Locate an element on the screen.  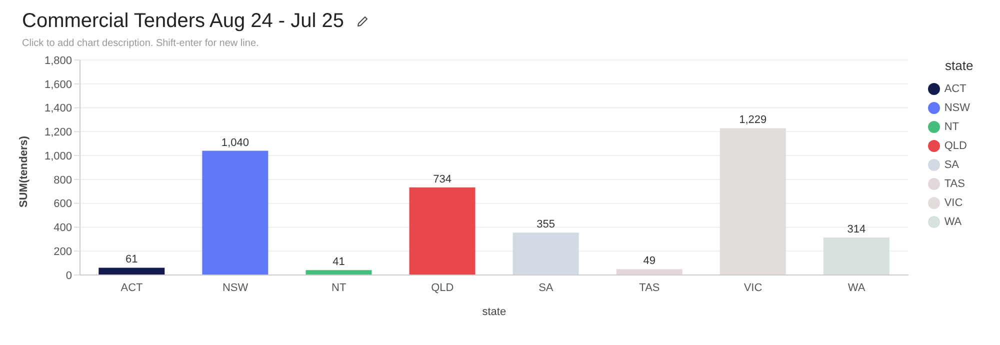
x-tick-label: TAS is located at coordinates (649, 288).